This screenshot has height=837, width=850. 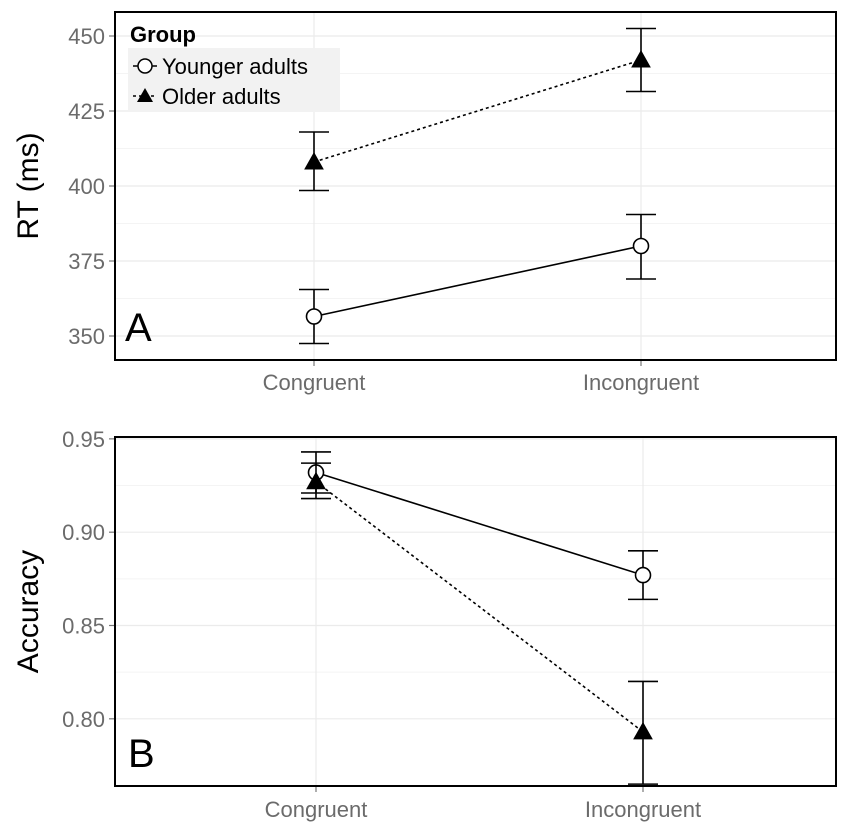 What do you see at coordinates (83, 719) in the screenshot?
I see `y-tick-label: 0.80` at bounding box center [83, 719].